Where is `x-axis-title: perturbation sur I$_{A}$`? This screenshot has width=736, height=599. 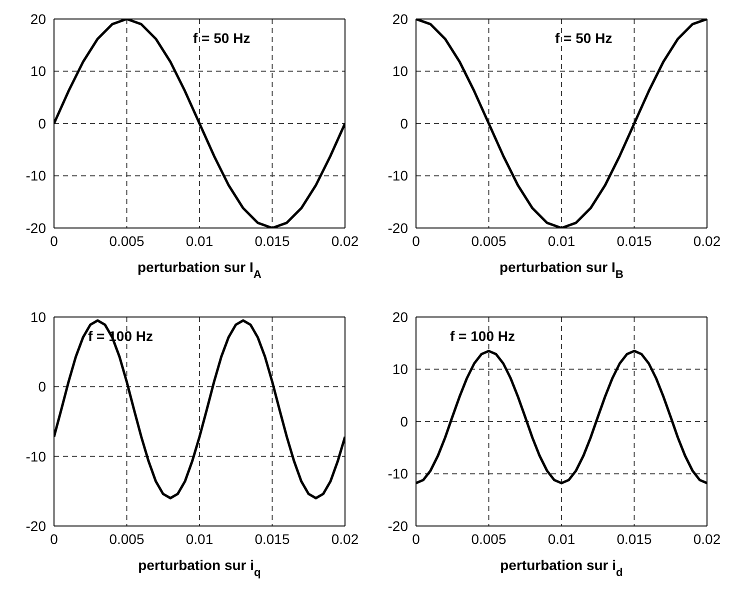
x-axis-title: perturbation sur I$_{A}$ is located at coordinates (200, 270).